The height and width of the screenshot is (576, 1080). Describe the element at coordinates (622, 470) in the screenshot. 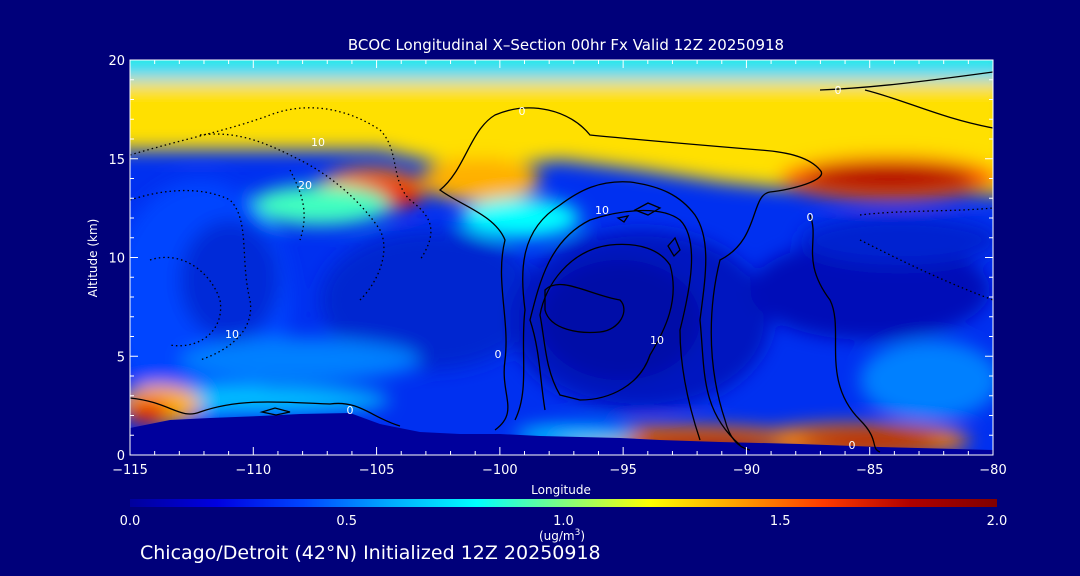

I see `x-tick-label: −95` at that location.